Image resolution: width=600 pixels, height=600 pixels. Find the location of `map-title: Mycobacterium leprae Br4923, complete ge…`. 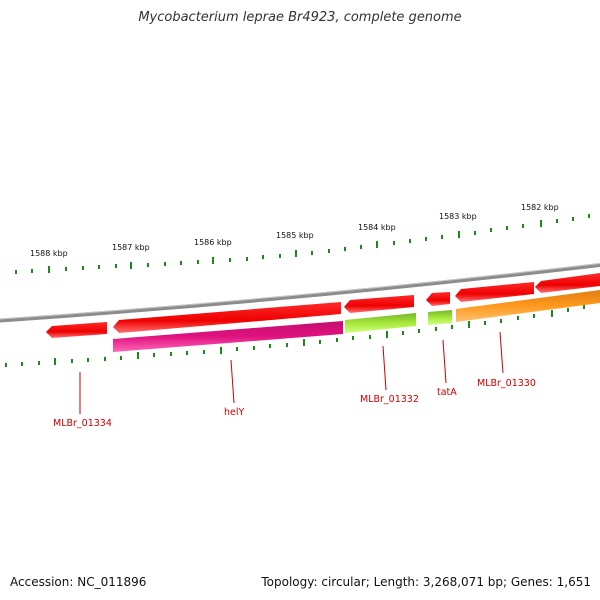

map-title: Mycobacterium leprae Br4923, complete ge… is located at coordinates (300, 17).